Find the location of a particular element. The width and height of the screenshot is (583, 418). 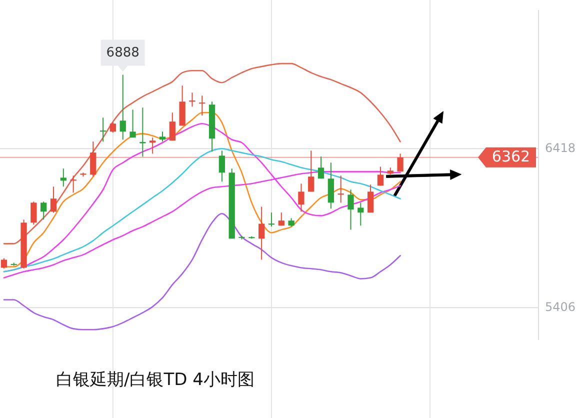

text: 白银延期/白银TD 4小时图 is located at coordinates (155, 380).